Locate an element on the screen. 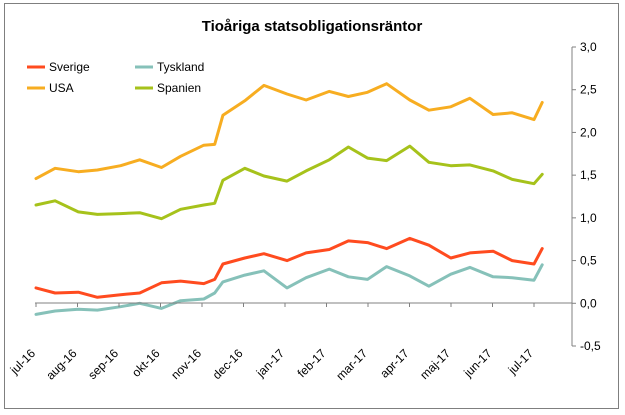 The width and height of the screenshot is (625, 415). y-tick-label: 0,0 is located at coordinates (588, 303).